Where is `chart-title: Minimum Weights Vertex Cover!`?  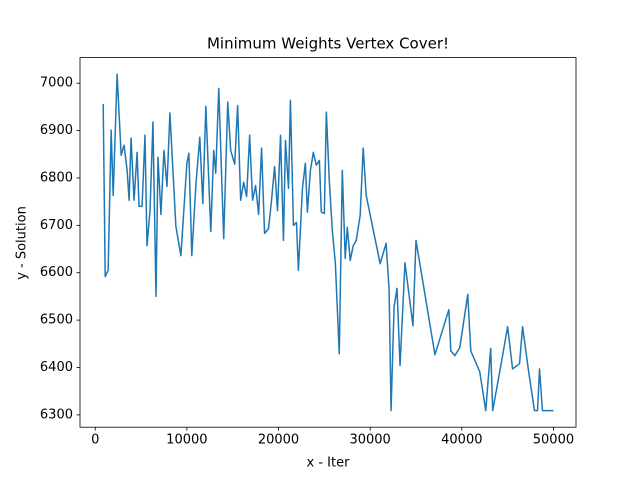 chart-title: Minimum Weights Vertex Cover! is located at coordinates (328, 44).